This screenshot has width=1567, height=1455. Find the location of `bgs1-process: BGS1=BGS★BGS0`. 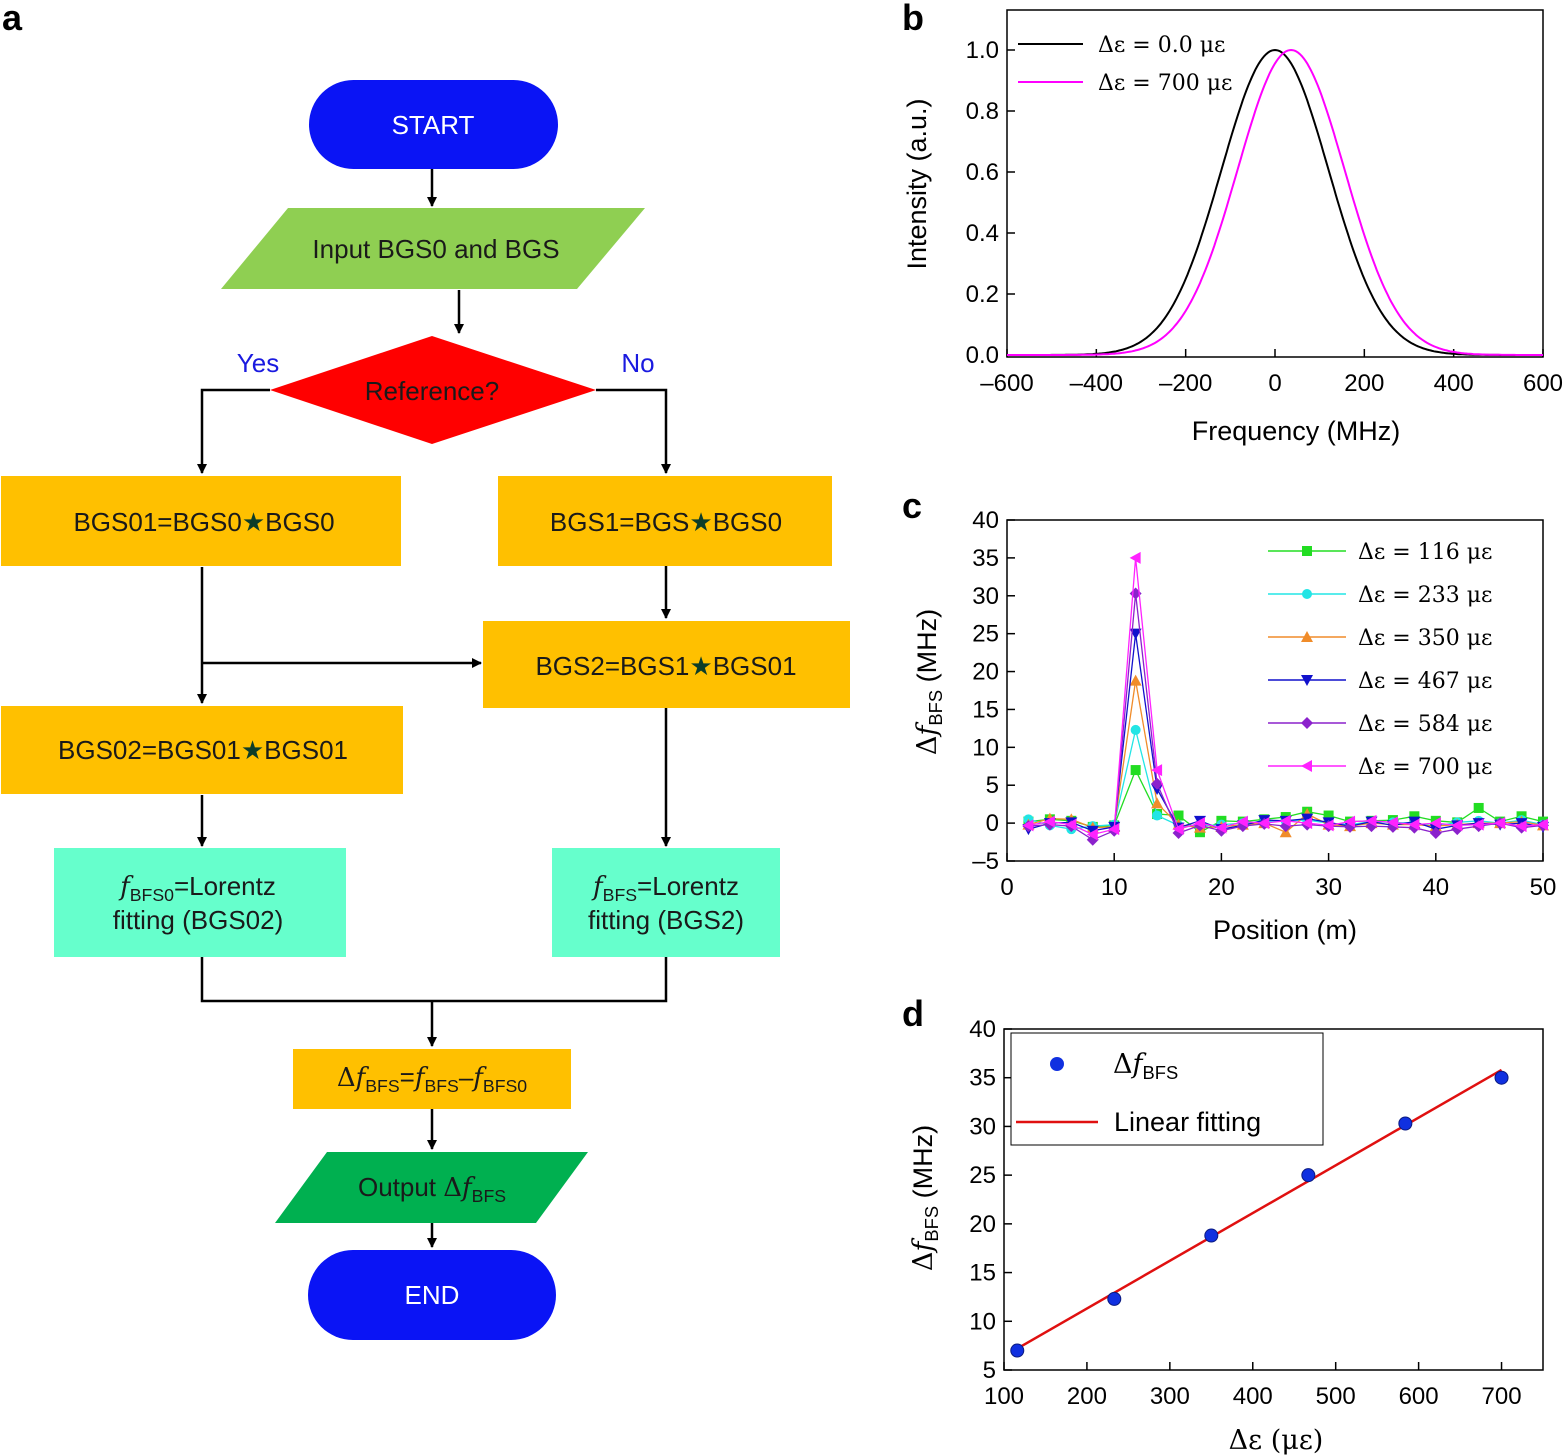

bgs1-process: BGS1=BGS★BGS0 is located at coordinates (665, 521).